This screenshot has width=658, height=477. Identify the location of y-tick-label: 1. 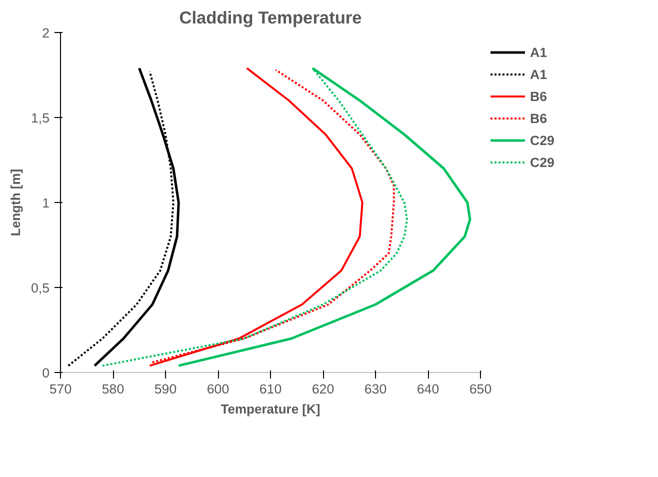
(46, 203).